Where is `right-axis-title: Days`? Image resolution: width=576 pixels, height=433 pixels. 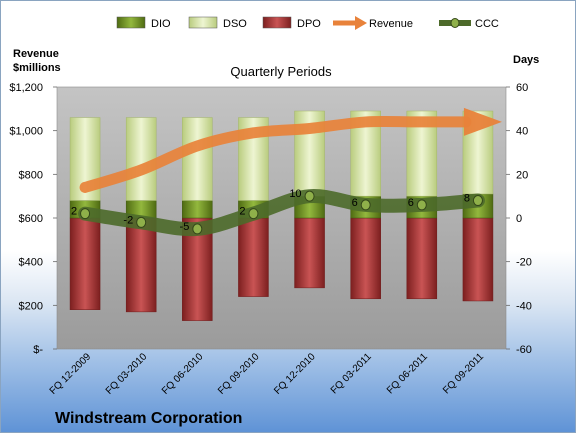 right-axis-title: Days is located at coordinates (526, 60).